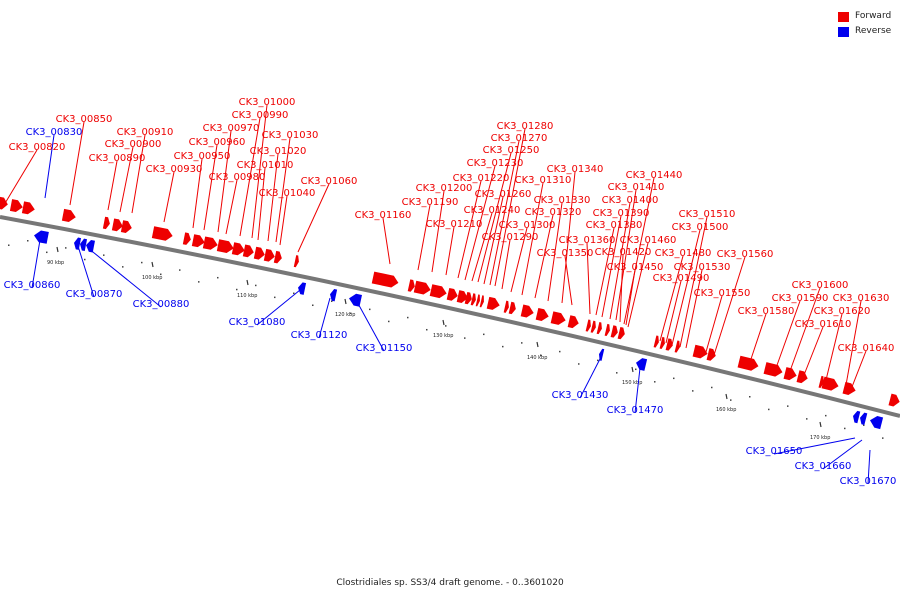  I want to click on scale-tick-label: 150 kbp, so click(632, 383).